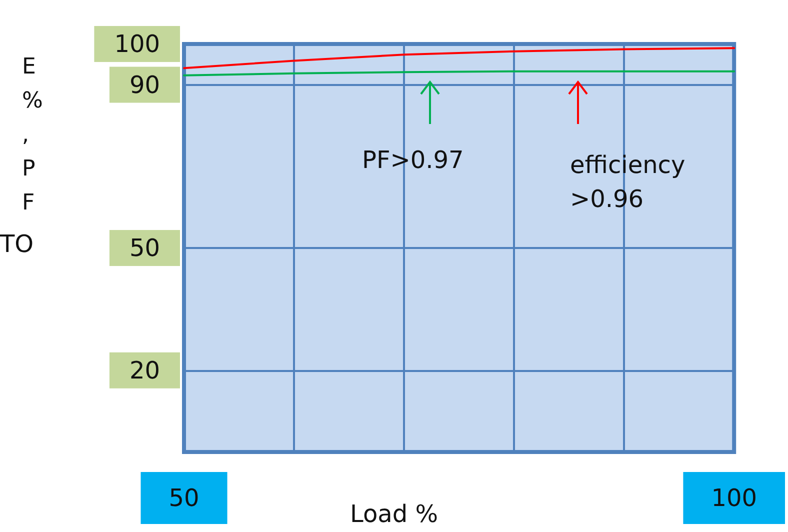 Image resolution: width=788 pixels, height=532 pixels. Describe the element at coordinates (628, 182) in the screenshot. I see `annotation: efficiency >0.96` at that location.